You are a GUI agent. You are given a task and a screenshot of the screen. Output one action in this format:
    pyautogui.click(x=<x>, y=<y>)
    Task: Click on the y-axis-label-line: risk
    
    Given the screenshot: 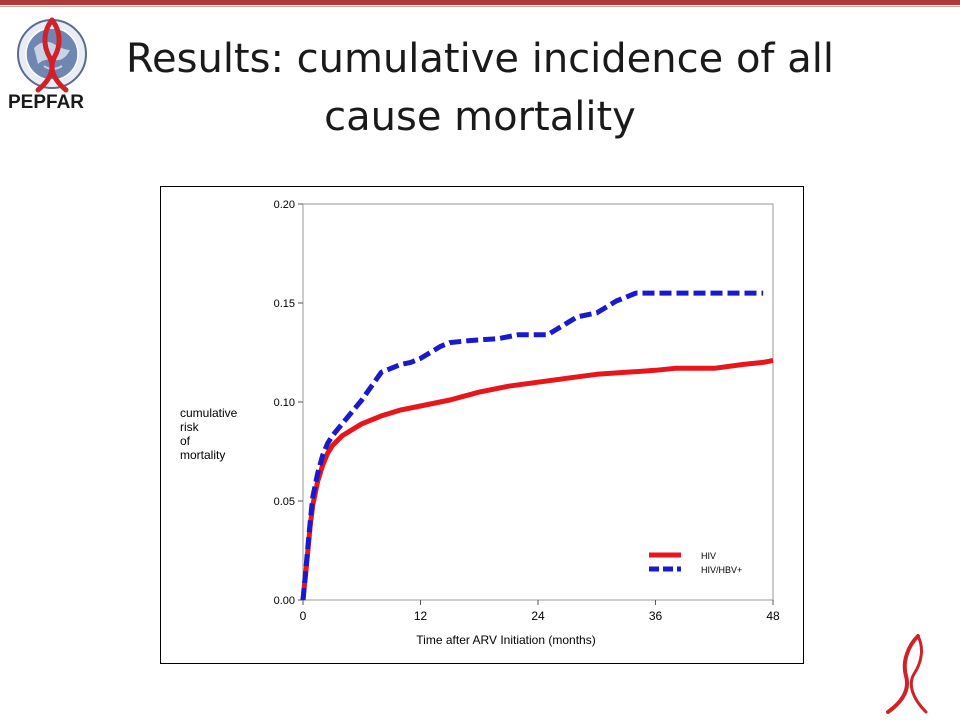 What is the action you would take?
    pyautogui.click(x=190, y=427)
    